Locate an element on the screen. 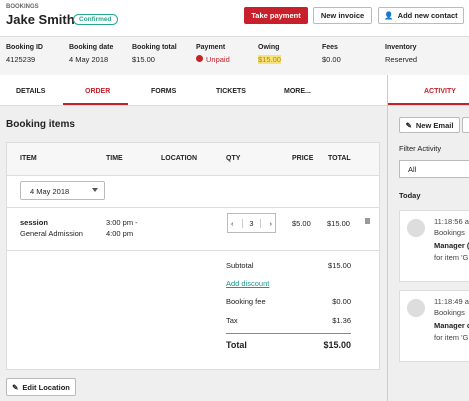 The height and width of the screenshot is (401, 469). side-divider is located at coordinates (387, 238).